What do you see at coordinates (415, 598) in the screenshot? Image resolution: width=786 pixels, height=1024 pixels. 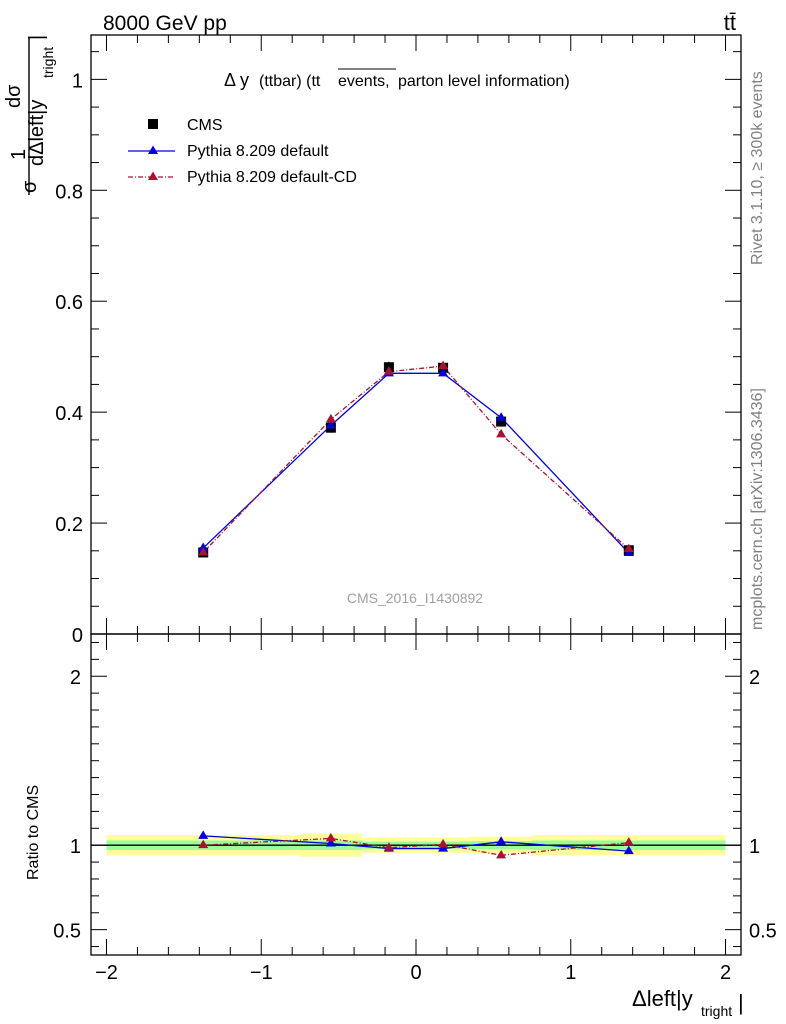 I see `analysis-watermark: CMS_2016_I1430892` at bounding box center [415, 598].